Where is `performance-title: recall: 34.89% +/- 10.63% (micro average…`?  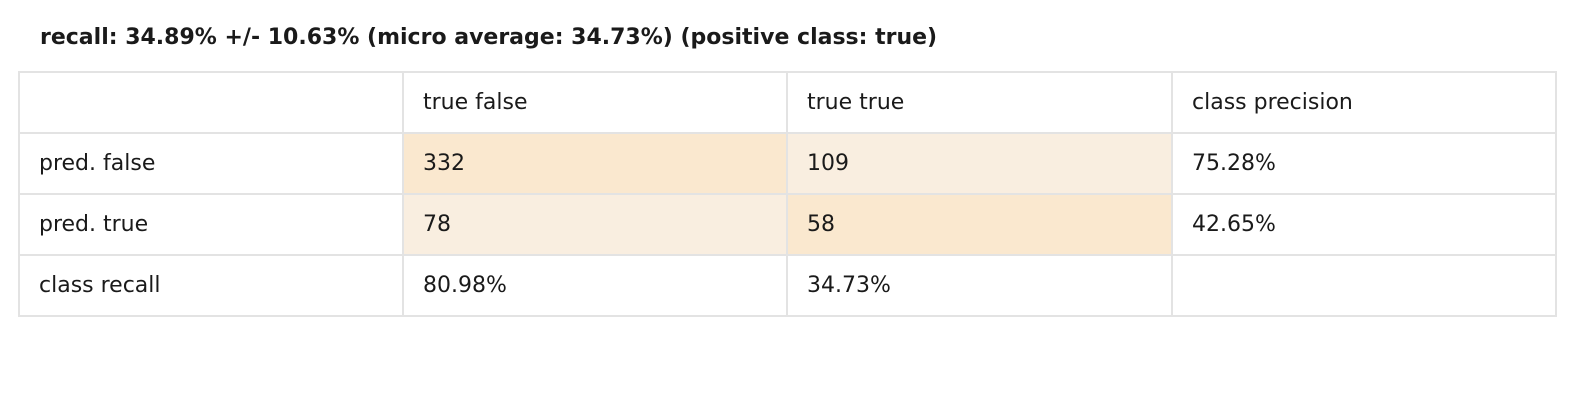
performance-title: recall: 34.89% +/- 10.63% (micro average… is located at coordinates (489, 37).